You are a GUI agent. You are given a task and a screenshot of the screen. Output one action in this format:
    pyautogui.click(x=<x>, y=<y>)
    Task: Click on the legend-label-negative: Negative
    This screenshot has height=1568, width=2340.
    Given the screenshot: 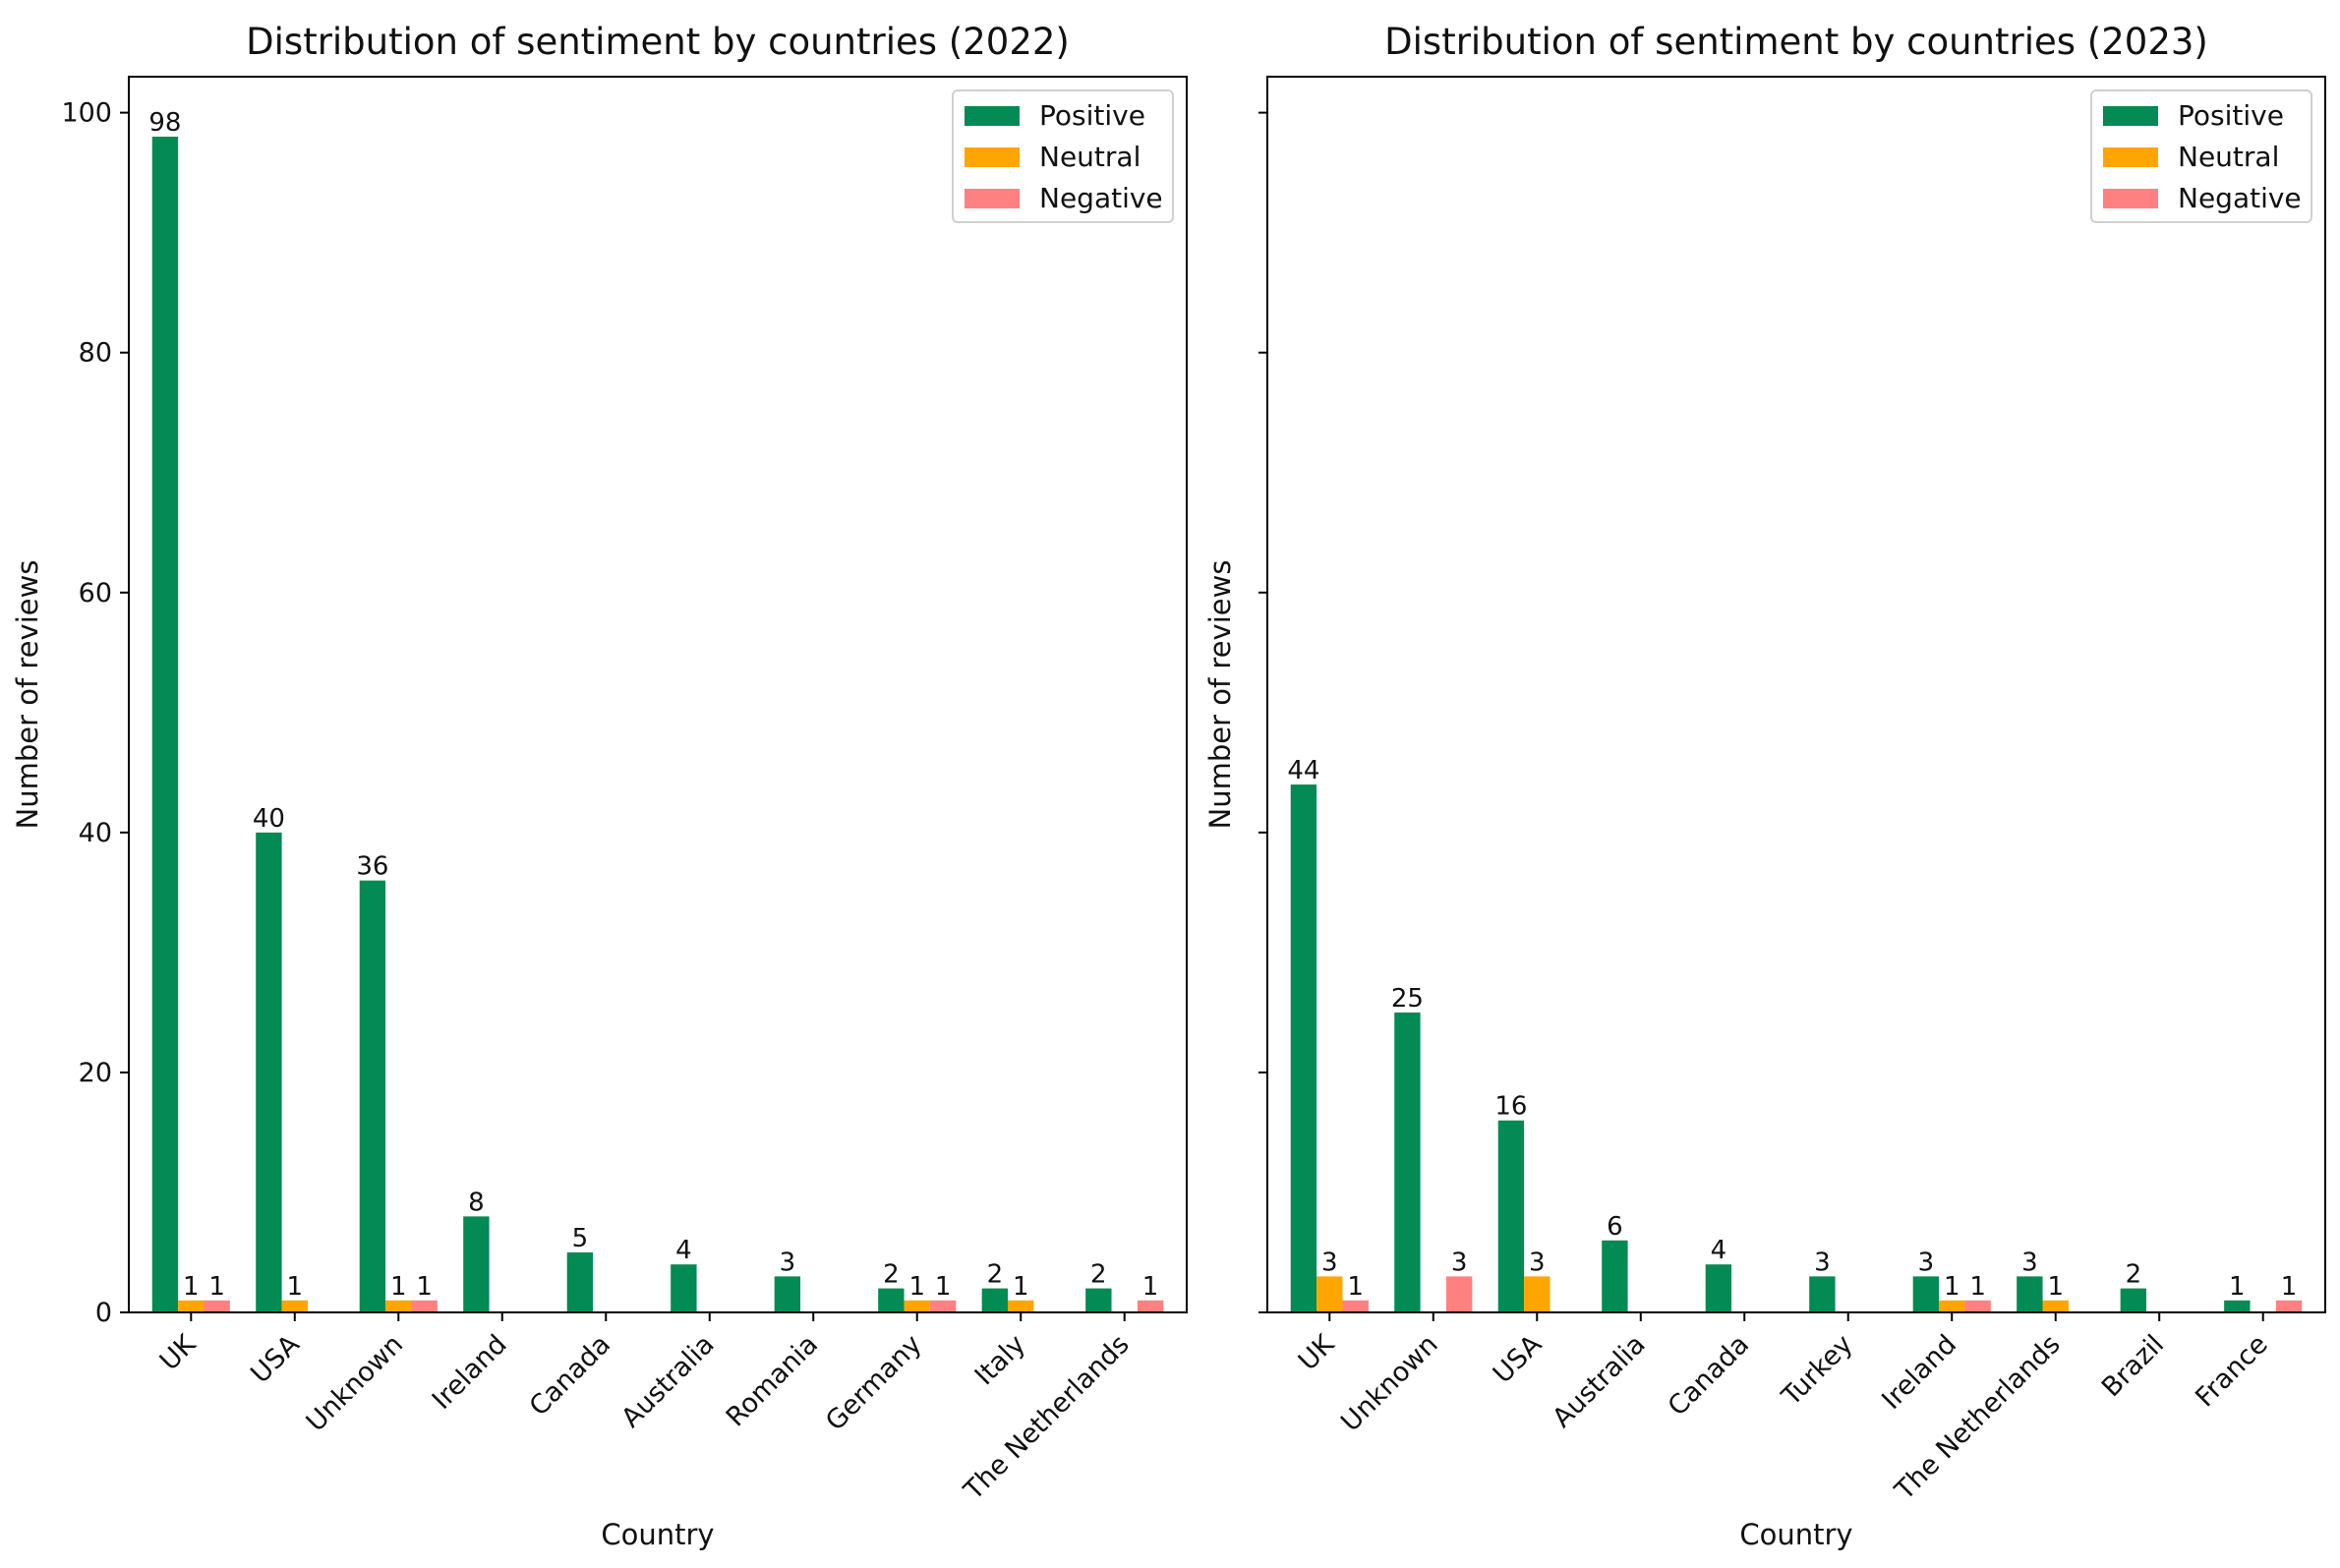 What is the action you would take?
    pyautogui.click(x=2240, y=198)
    